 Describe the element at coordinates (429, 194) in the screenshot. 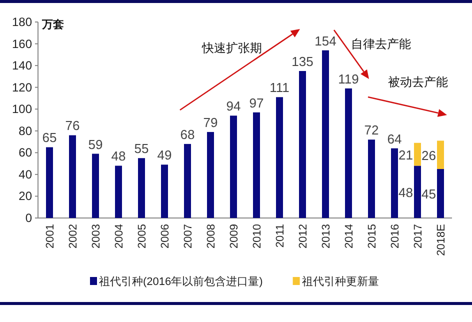

I see `data-label: 45` at that location.